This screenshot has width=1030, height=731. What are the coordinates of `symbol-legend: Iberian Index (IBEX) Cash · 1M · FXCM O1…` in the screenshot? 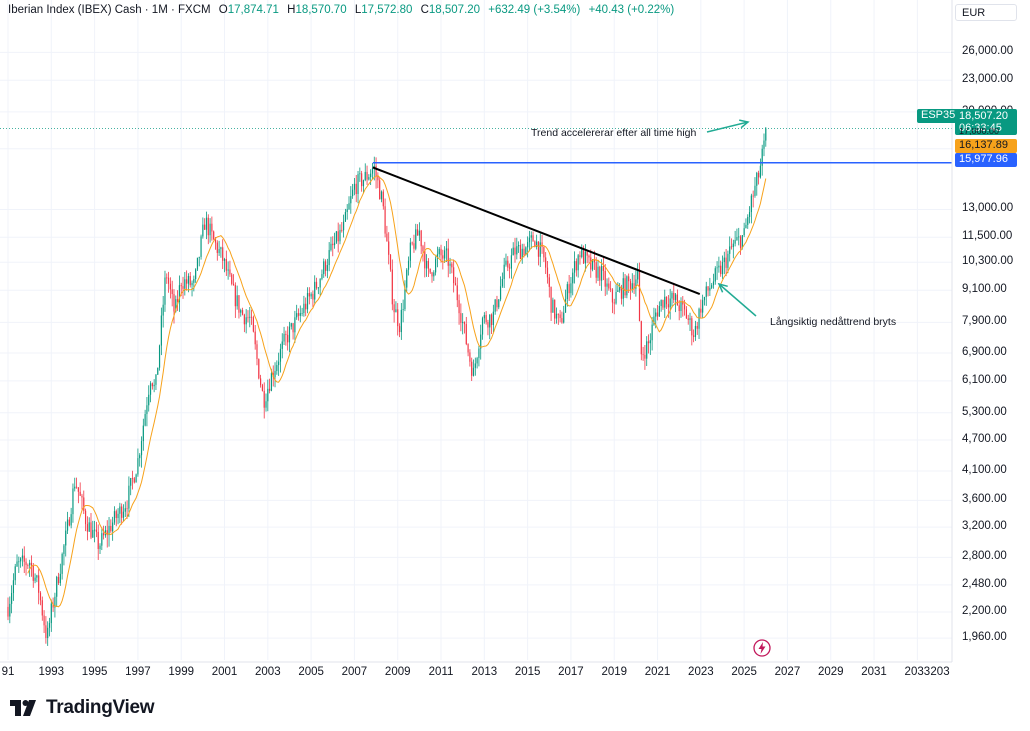 It's located at (341, 10).